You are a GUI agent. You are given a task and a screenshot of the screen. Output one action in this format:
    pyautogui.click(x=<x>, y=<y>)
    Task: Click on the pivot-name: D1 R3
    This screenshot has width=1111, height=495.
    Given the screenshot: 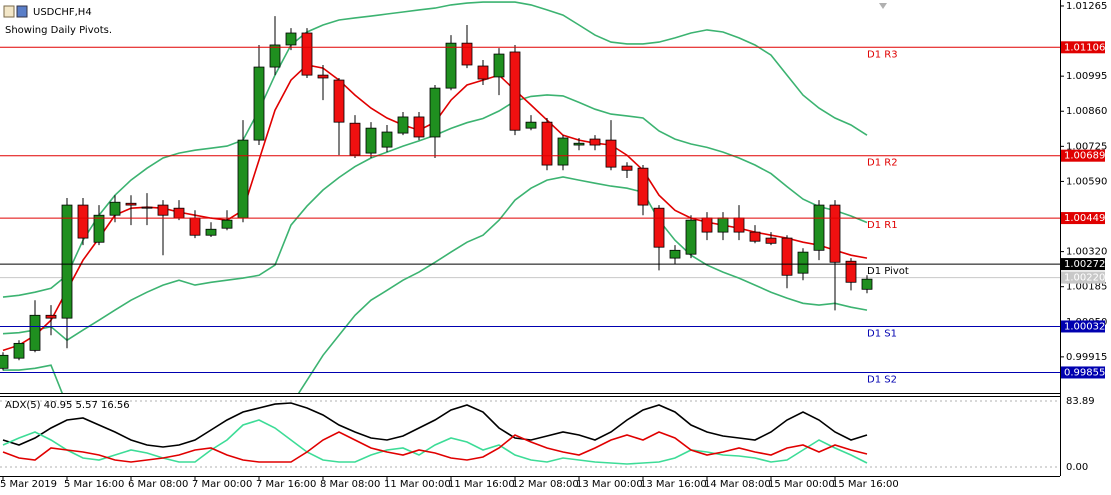 What is the action you would take?
    pyautogui.click(x=882, y=54)
    